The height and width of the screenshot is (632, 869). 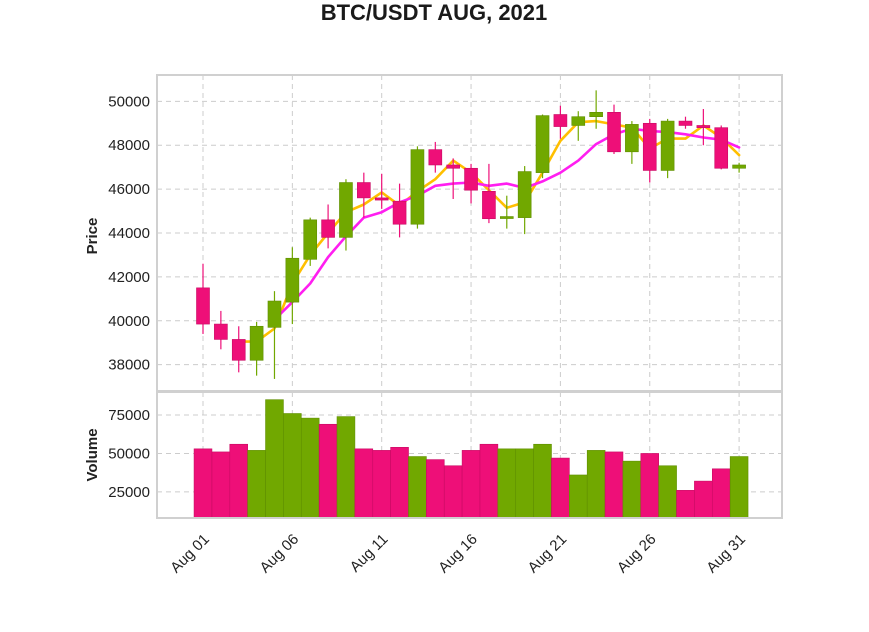 I want to click on volume-y-tick-label: 75000, so click(x=129, y=415).